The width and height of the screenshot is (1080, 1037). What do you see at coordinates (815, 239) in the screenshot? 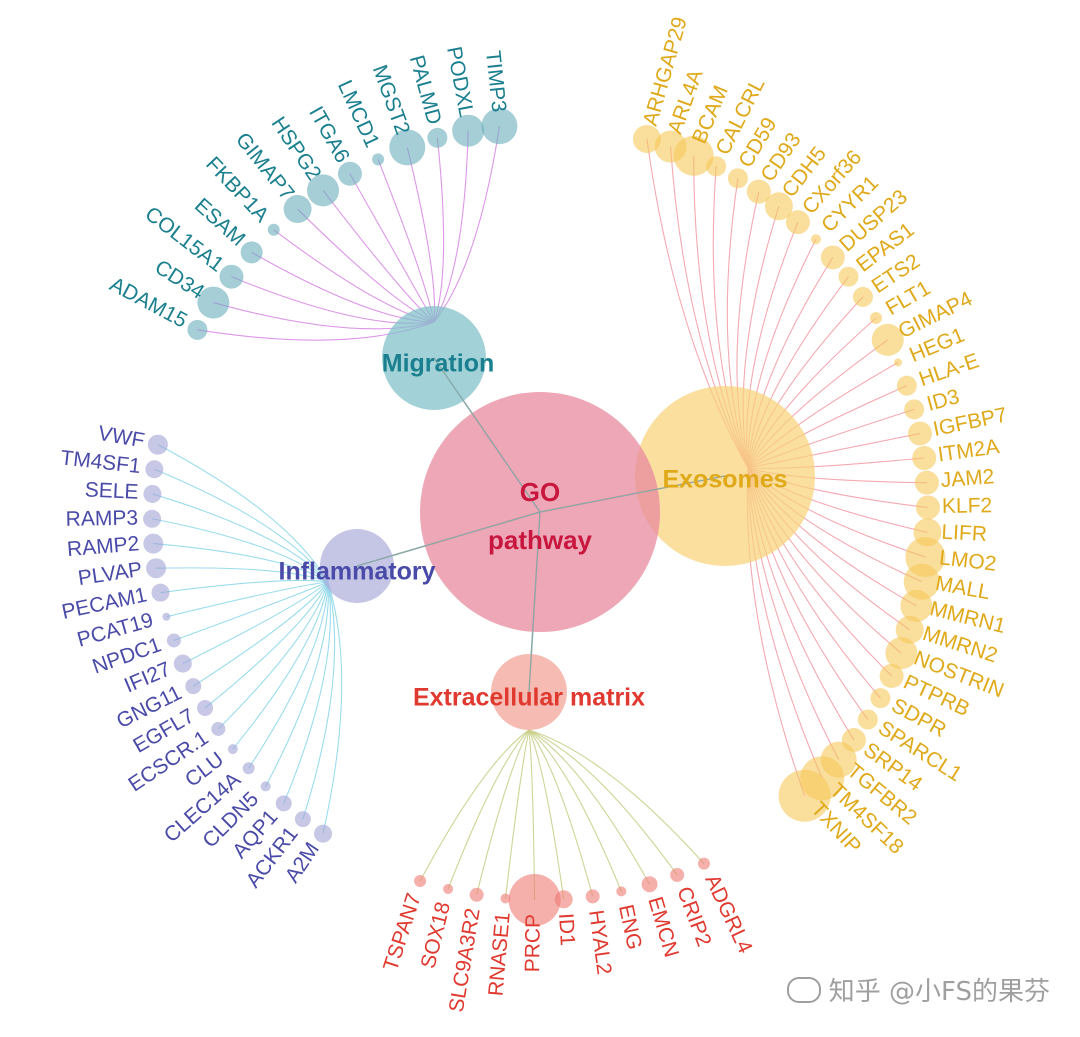
I see `gene-node-cyyr1` at bounding box center [815, 239].